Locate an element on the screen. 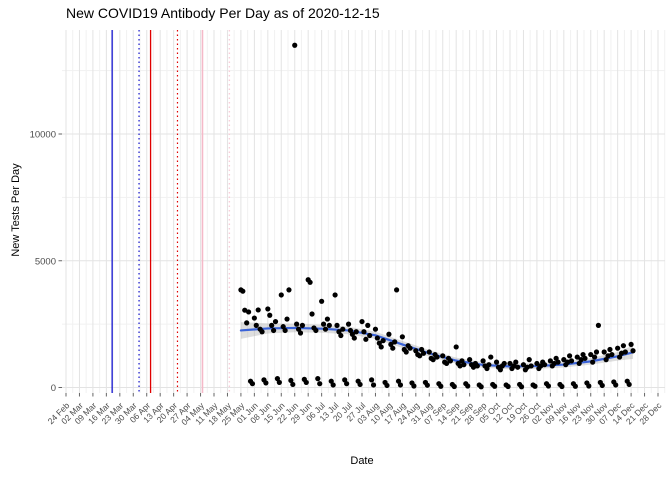 This screenshot has width=672, height=480. confidence-band is located at coordinates (437, 346).